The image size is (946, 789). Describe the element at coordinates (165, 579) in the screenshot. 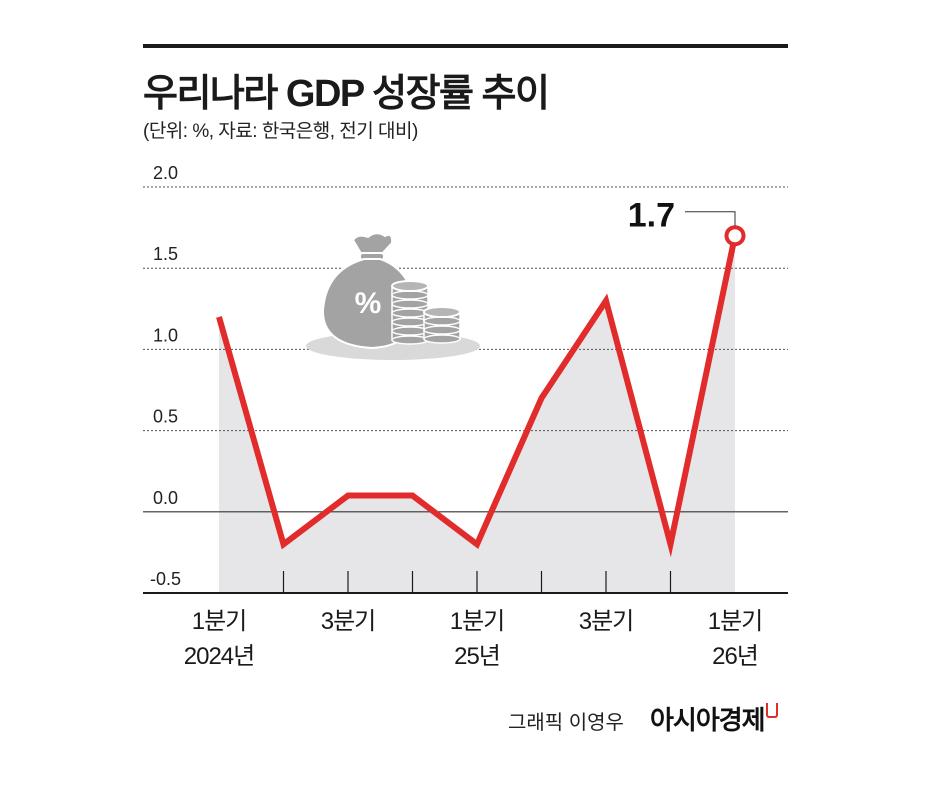

I see `y-tick-label: -0.5` at that location.